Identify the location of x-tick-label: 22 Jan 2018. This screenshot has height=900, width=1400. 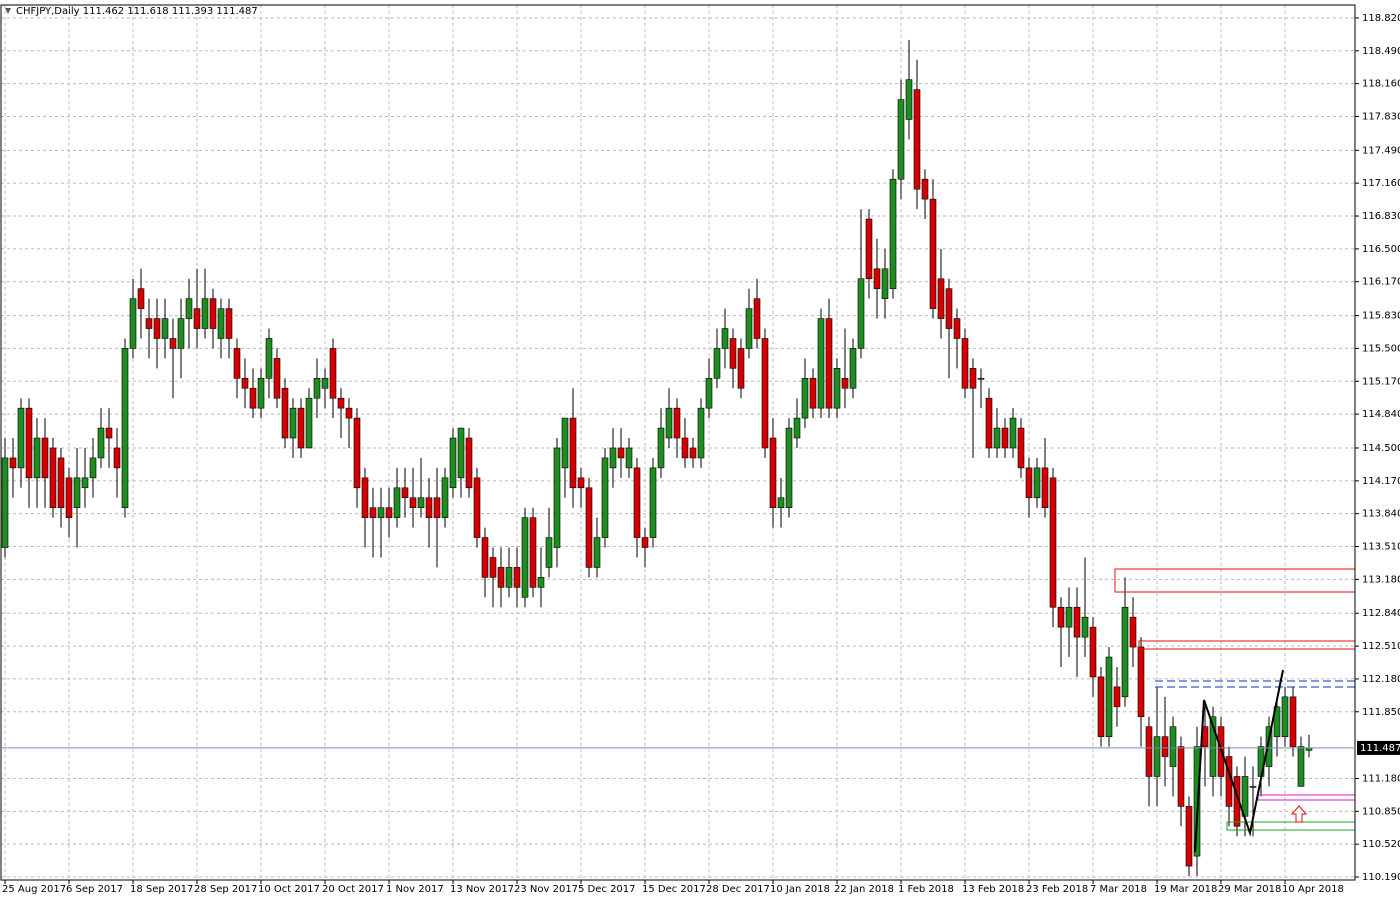
(864, 889).